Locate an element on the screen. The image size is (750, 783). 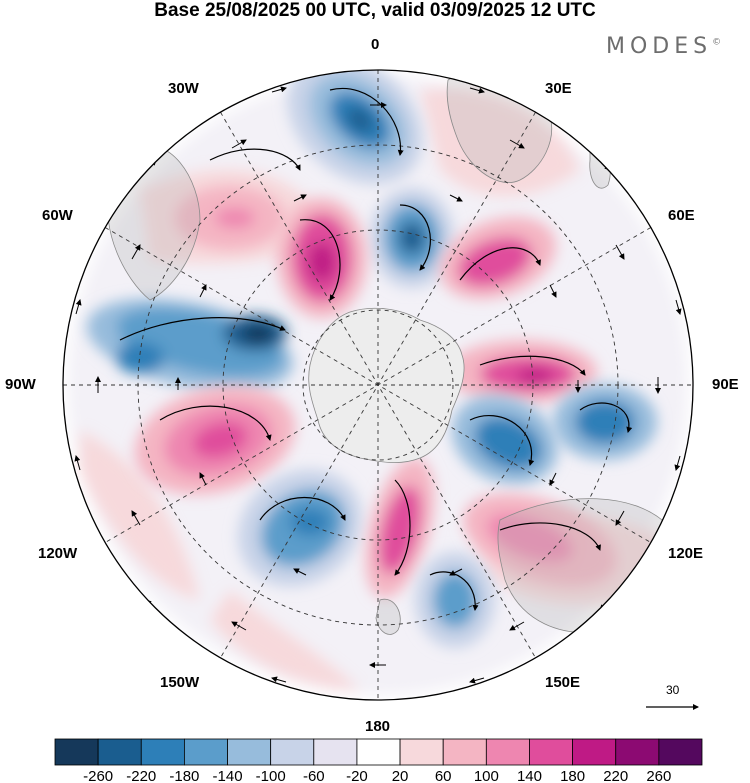
lon-label-30e: 30E is located at coordinates (558, 88).